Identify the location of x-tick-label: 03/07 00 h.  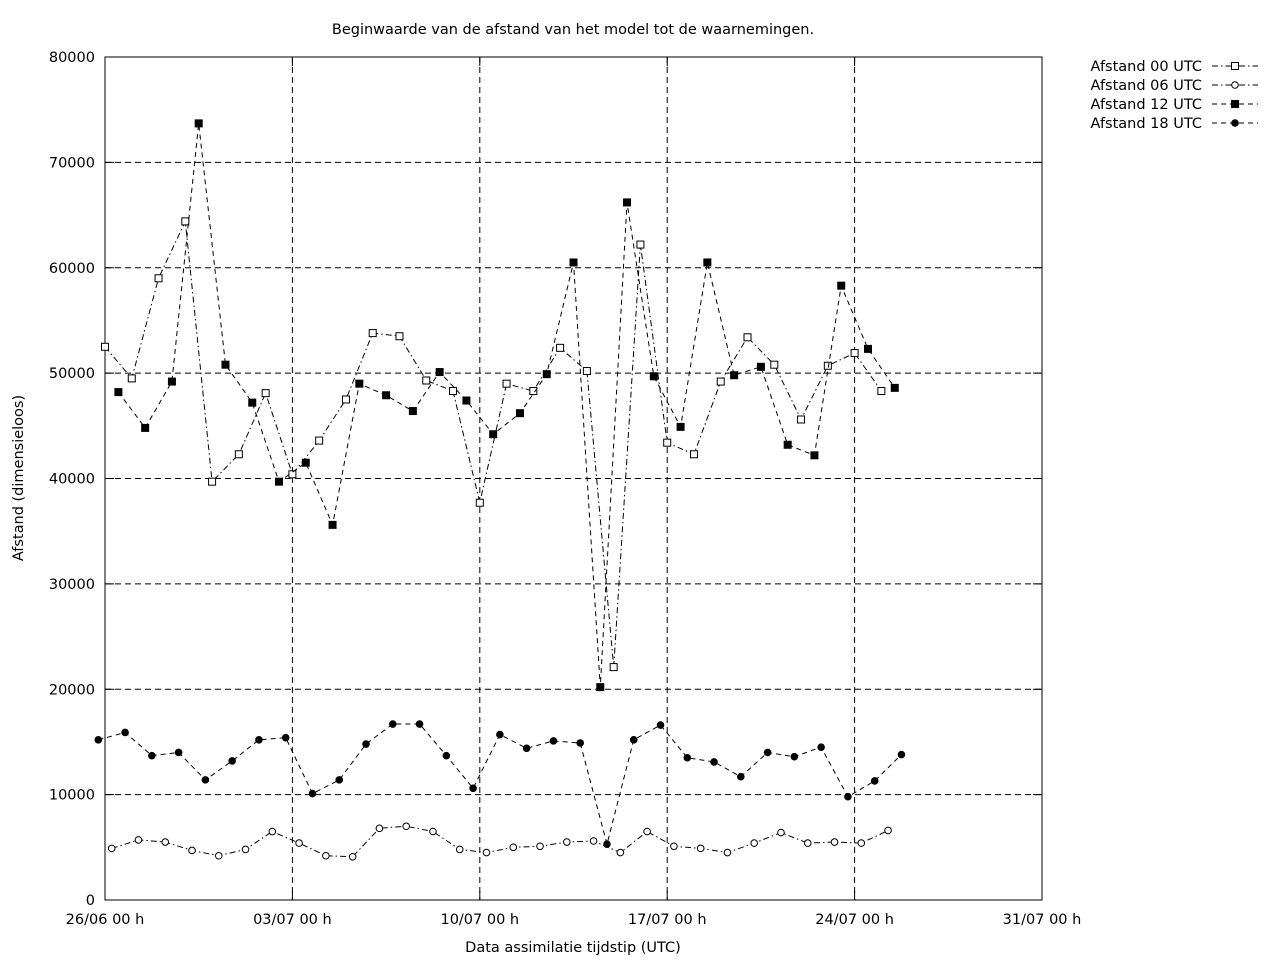
(292, 920).